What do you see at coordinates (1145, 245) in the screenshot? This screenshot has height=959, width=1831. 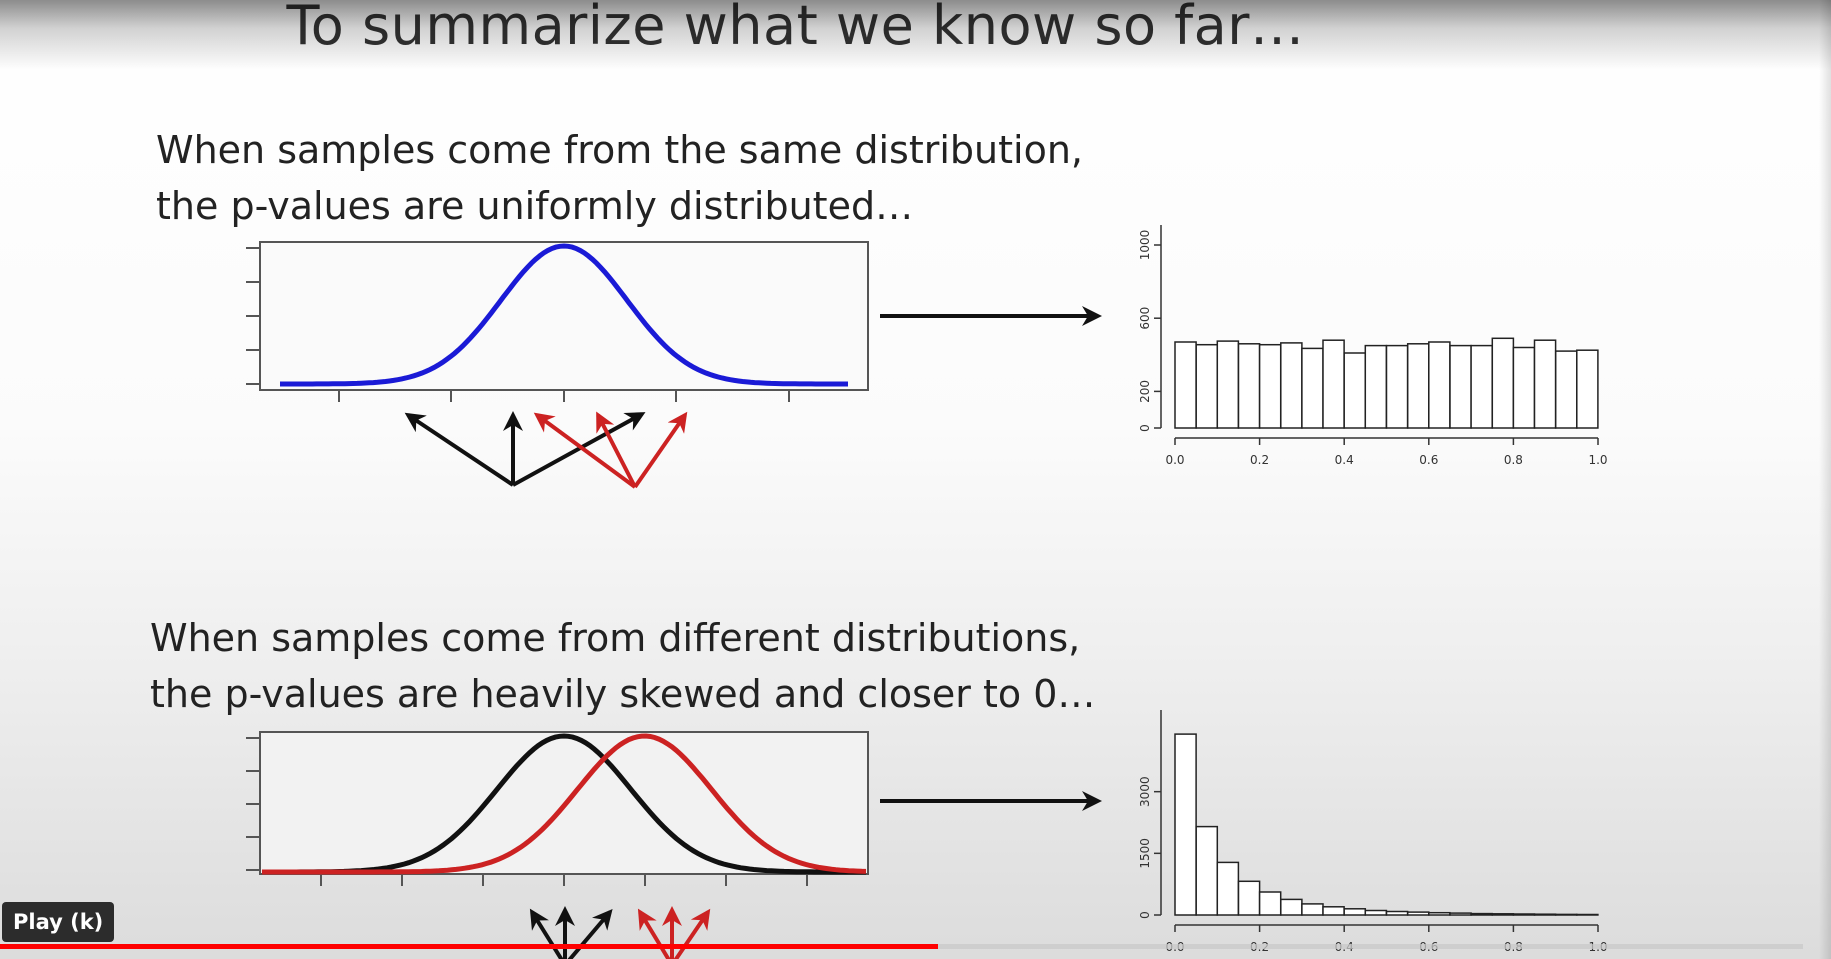 I see `top-hist-y-tick-label: 1000` at bounding box center [1145, 245].